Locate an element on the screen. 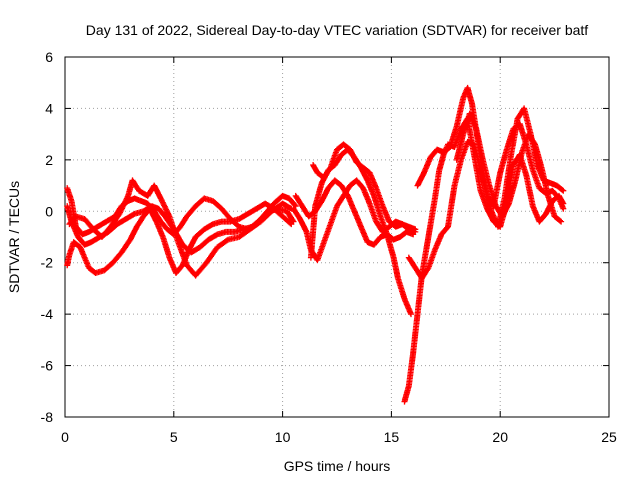 Image resolution: width=640 pixels, height=480 pixels. y-tick-label: 4 is located at coordinates (49, 108).